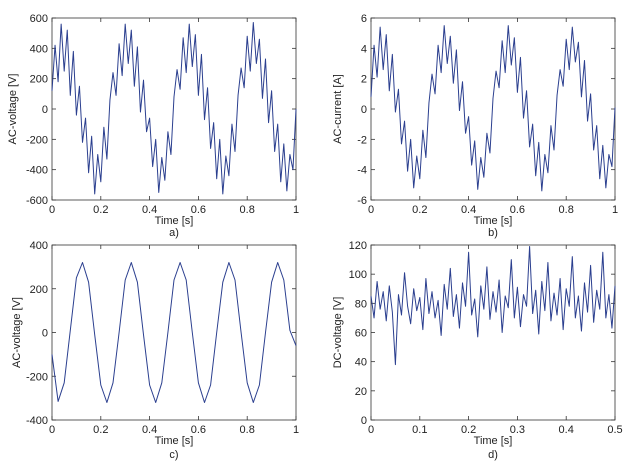  I want to click on x-tick-label: 0.1, so click(419, 430).